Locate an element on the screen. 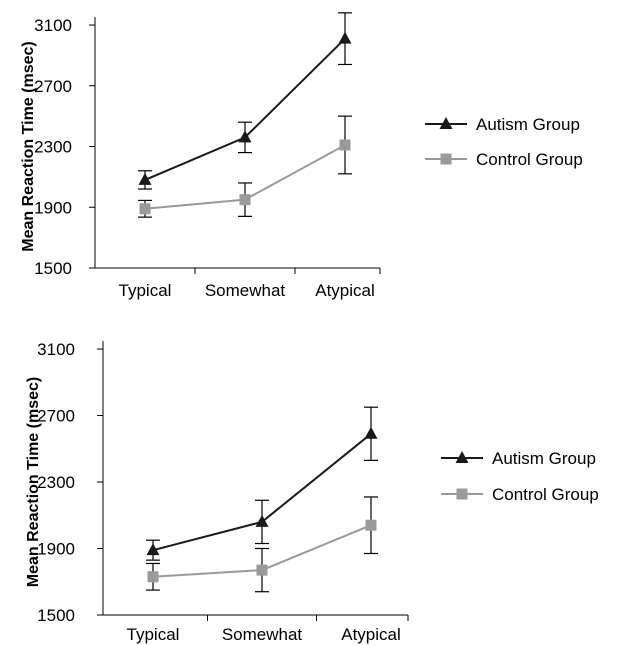 The height and width of the screenshot is (645, 620). series-line is located at coordinates (245, 109).